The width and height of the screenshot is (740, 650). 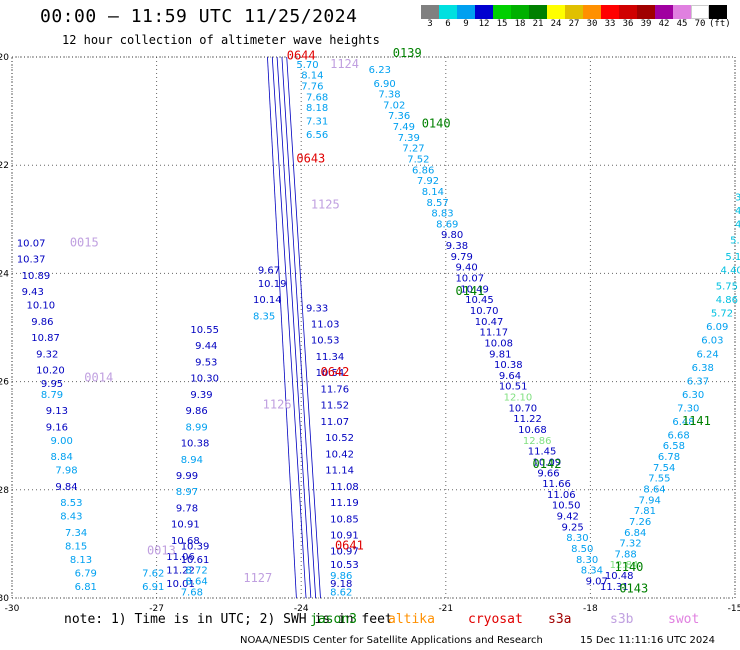 What do you see at coordinates (86, 573) in the screenshot?
I see `swh-value-label: 6.79` at bounding box center [86, 573].